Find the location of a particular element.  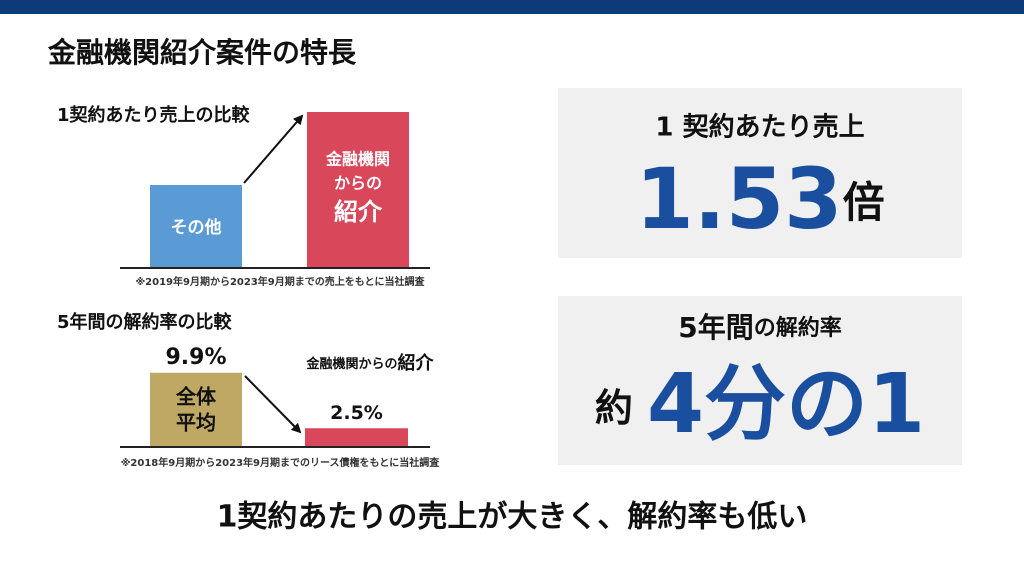

note: ※2019年9月期から2023年9月期までの売上をもとに当社調査 is located at coordinates (280, 281).